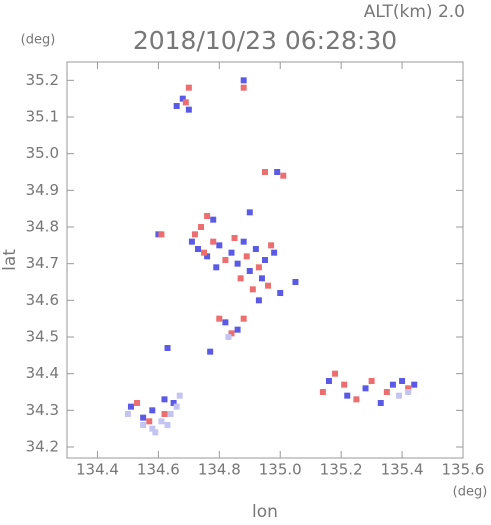  Describe the element at coordinates (42, 263) in the screenshot. I see `y-tick-label: 34.7` at that location.